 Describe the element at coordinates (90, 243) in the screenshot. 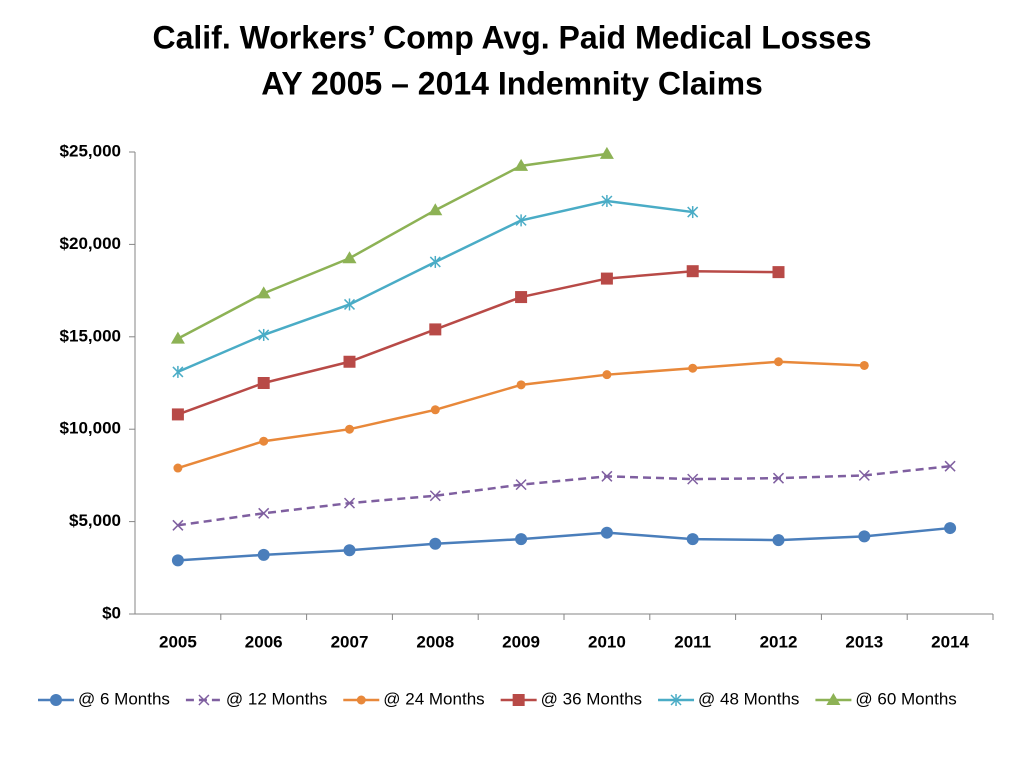

I see `y-tick-label: $20,000` at that location.